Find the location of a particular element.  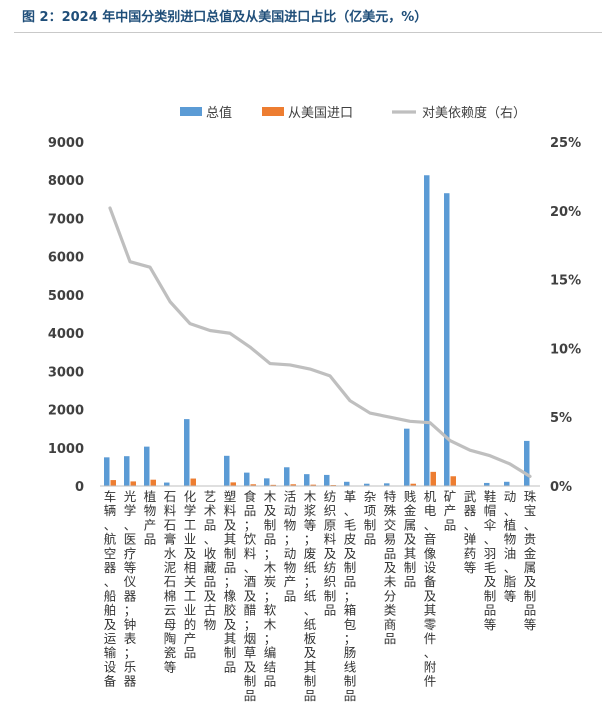

y-left-tick-label: 7000 is located at coordinates (66, 219).